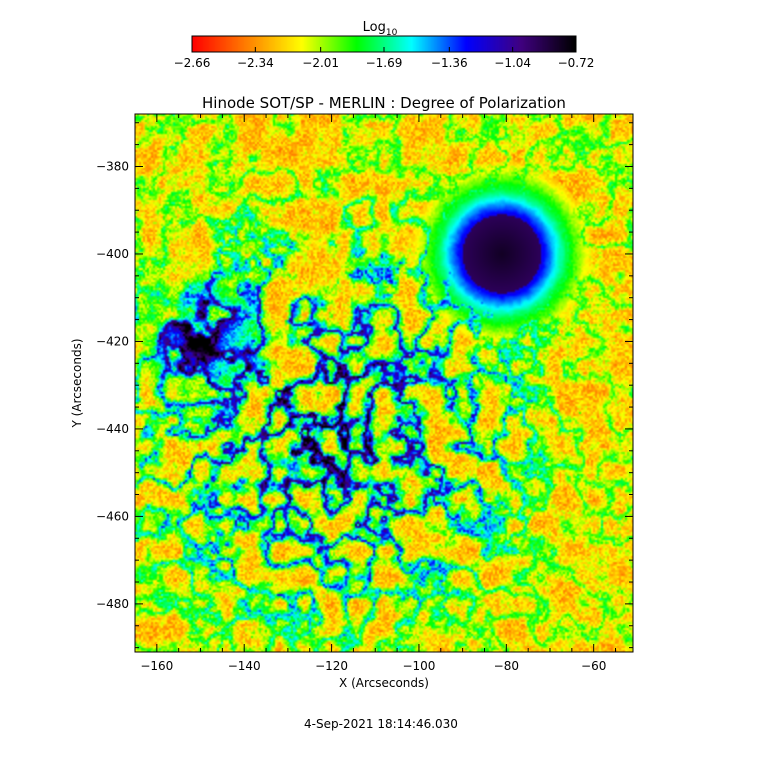  What do you see at coordinates (384, 44) in the screenshot?
I see `colorbar-gradient` at bounding box center [384, 44].